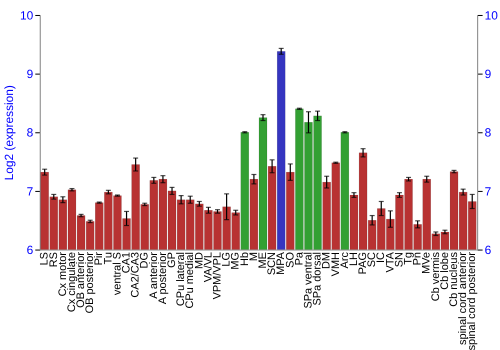 This screenshot has width=500, height=350. Describe the element at coordinates (472, 301) in the screenshot. I see `x-tick-label: spinal cord posterior` at that location.